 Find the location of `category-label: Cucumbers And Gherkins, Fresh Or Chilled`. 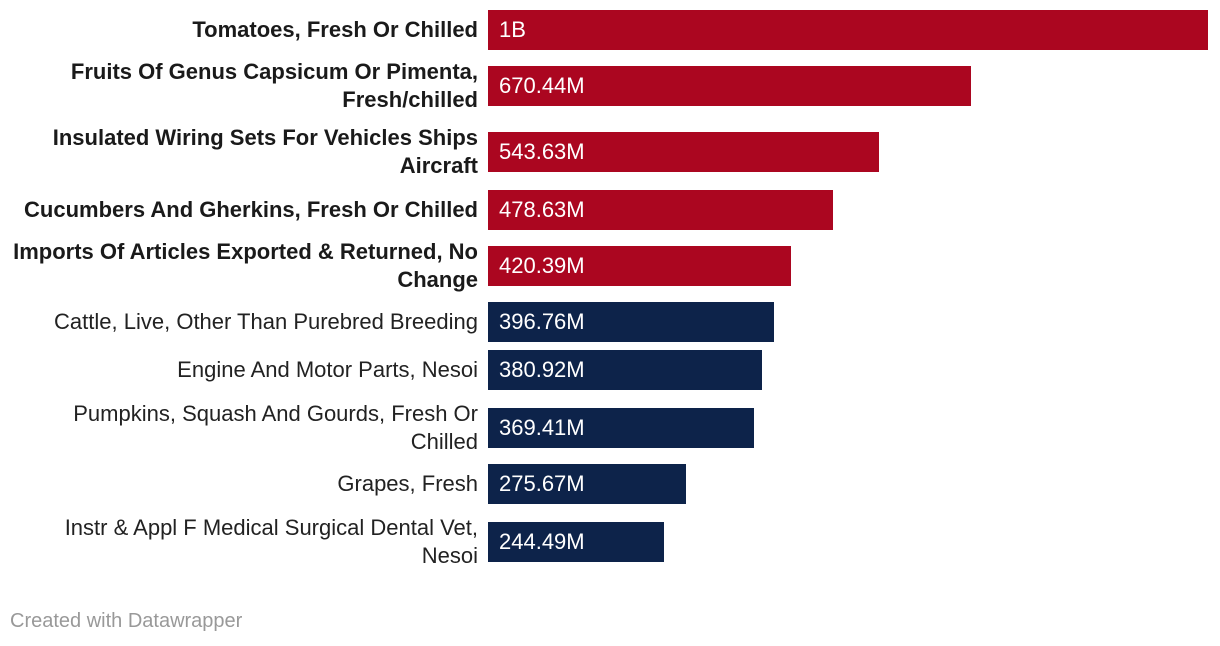

category-label: Cucumbers And Gherkins, Fresh Or Chilled is located at coordinates (251, 209).